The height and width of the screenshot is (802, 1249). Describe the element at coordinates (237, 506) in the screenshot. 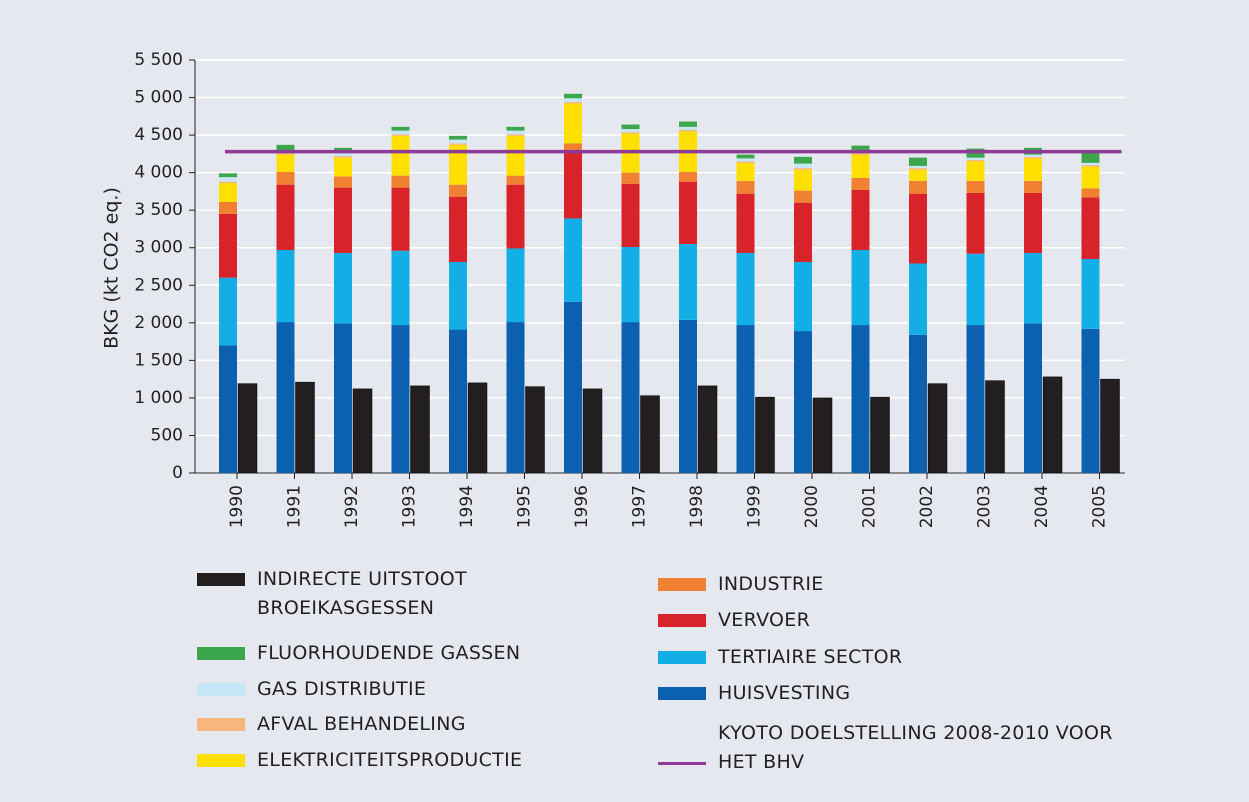

I see `x-tick-label: 1990` at that location.